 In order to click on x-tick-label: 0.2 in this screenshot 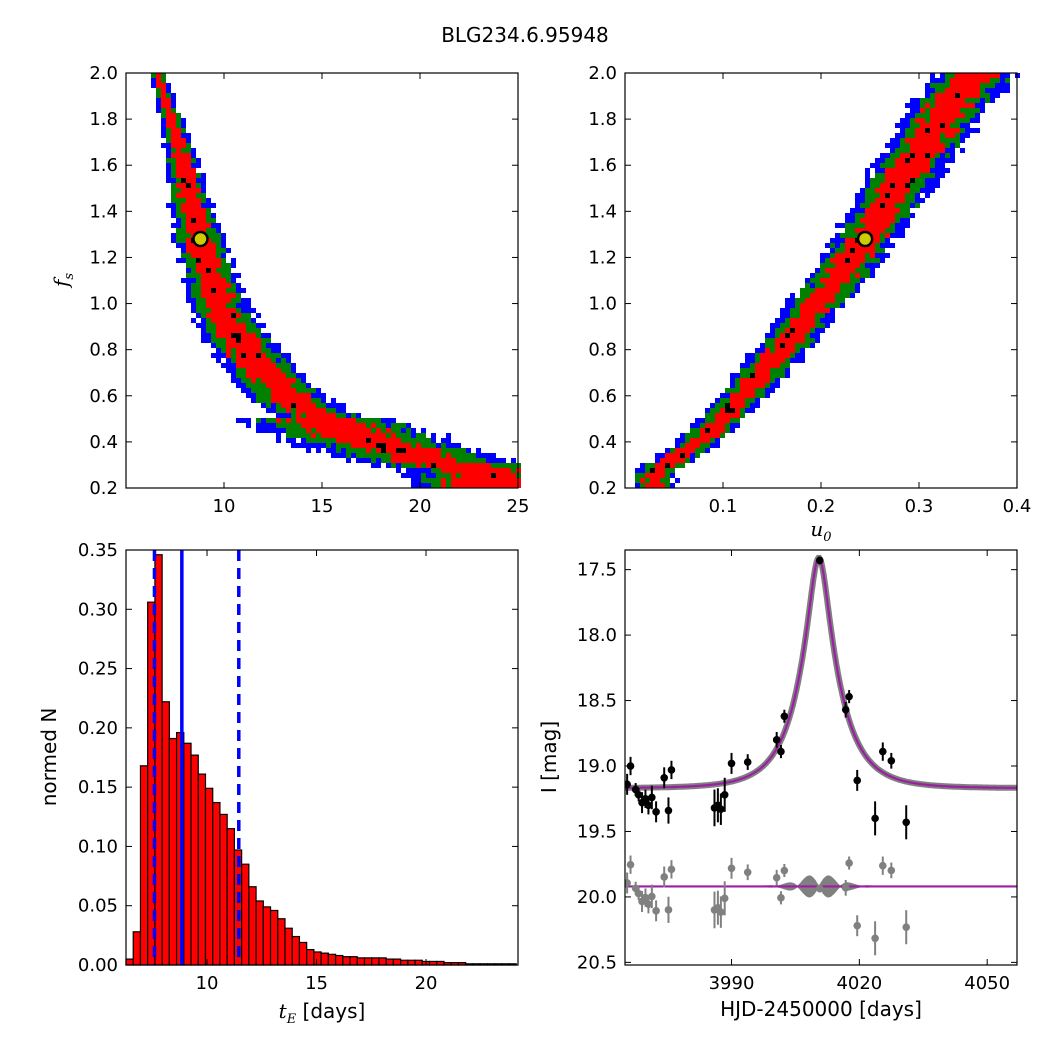, I will do `click(821, 506)`.